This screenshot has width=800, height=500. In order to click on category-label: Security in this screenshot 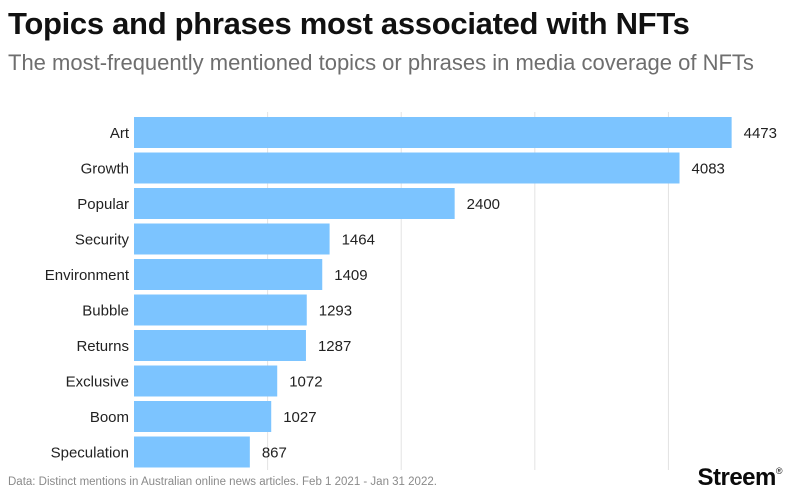, I will do `click(102, 240)`.